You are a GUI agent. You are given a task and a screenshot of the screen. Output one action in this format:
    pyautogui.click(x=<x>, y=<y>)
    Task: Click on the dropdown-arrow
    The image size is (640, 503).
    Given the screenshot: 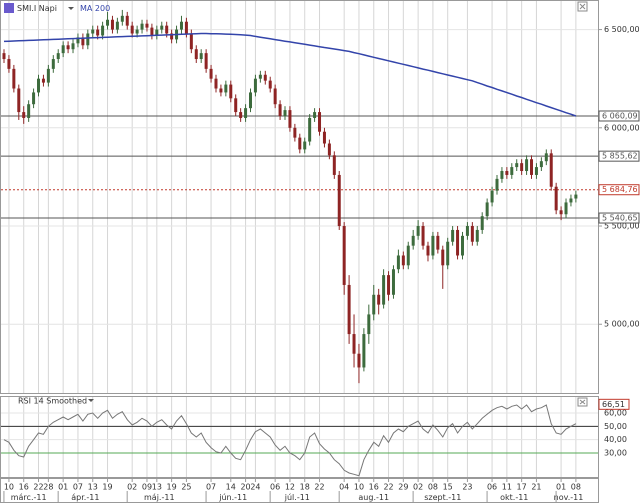 What is the action you would take?
    pyautogui.click(x=71, y=8)
    